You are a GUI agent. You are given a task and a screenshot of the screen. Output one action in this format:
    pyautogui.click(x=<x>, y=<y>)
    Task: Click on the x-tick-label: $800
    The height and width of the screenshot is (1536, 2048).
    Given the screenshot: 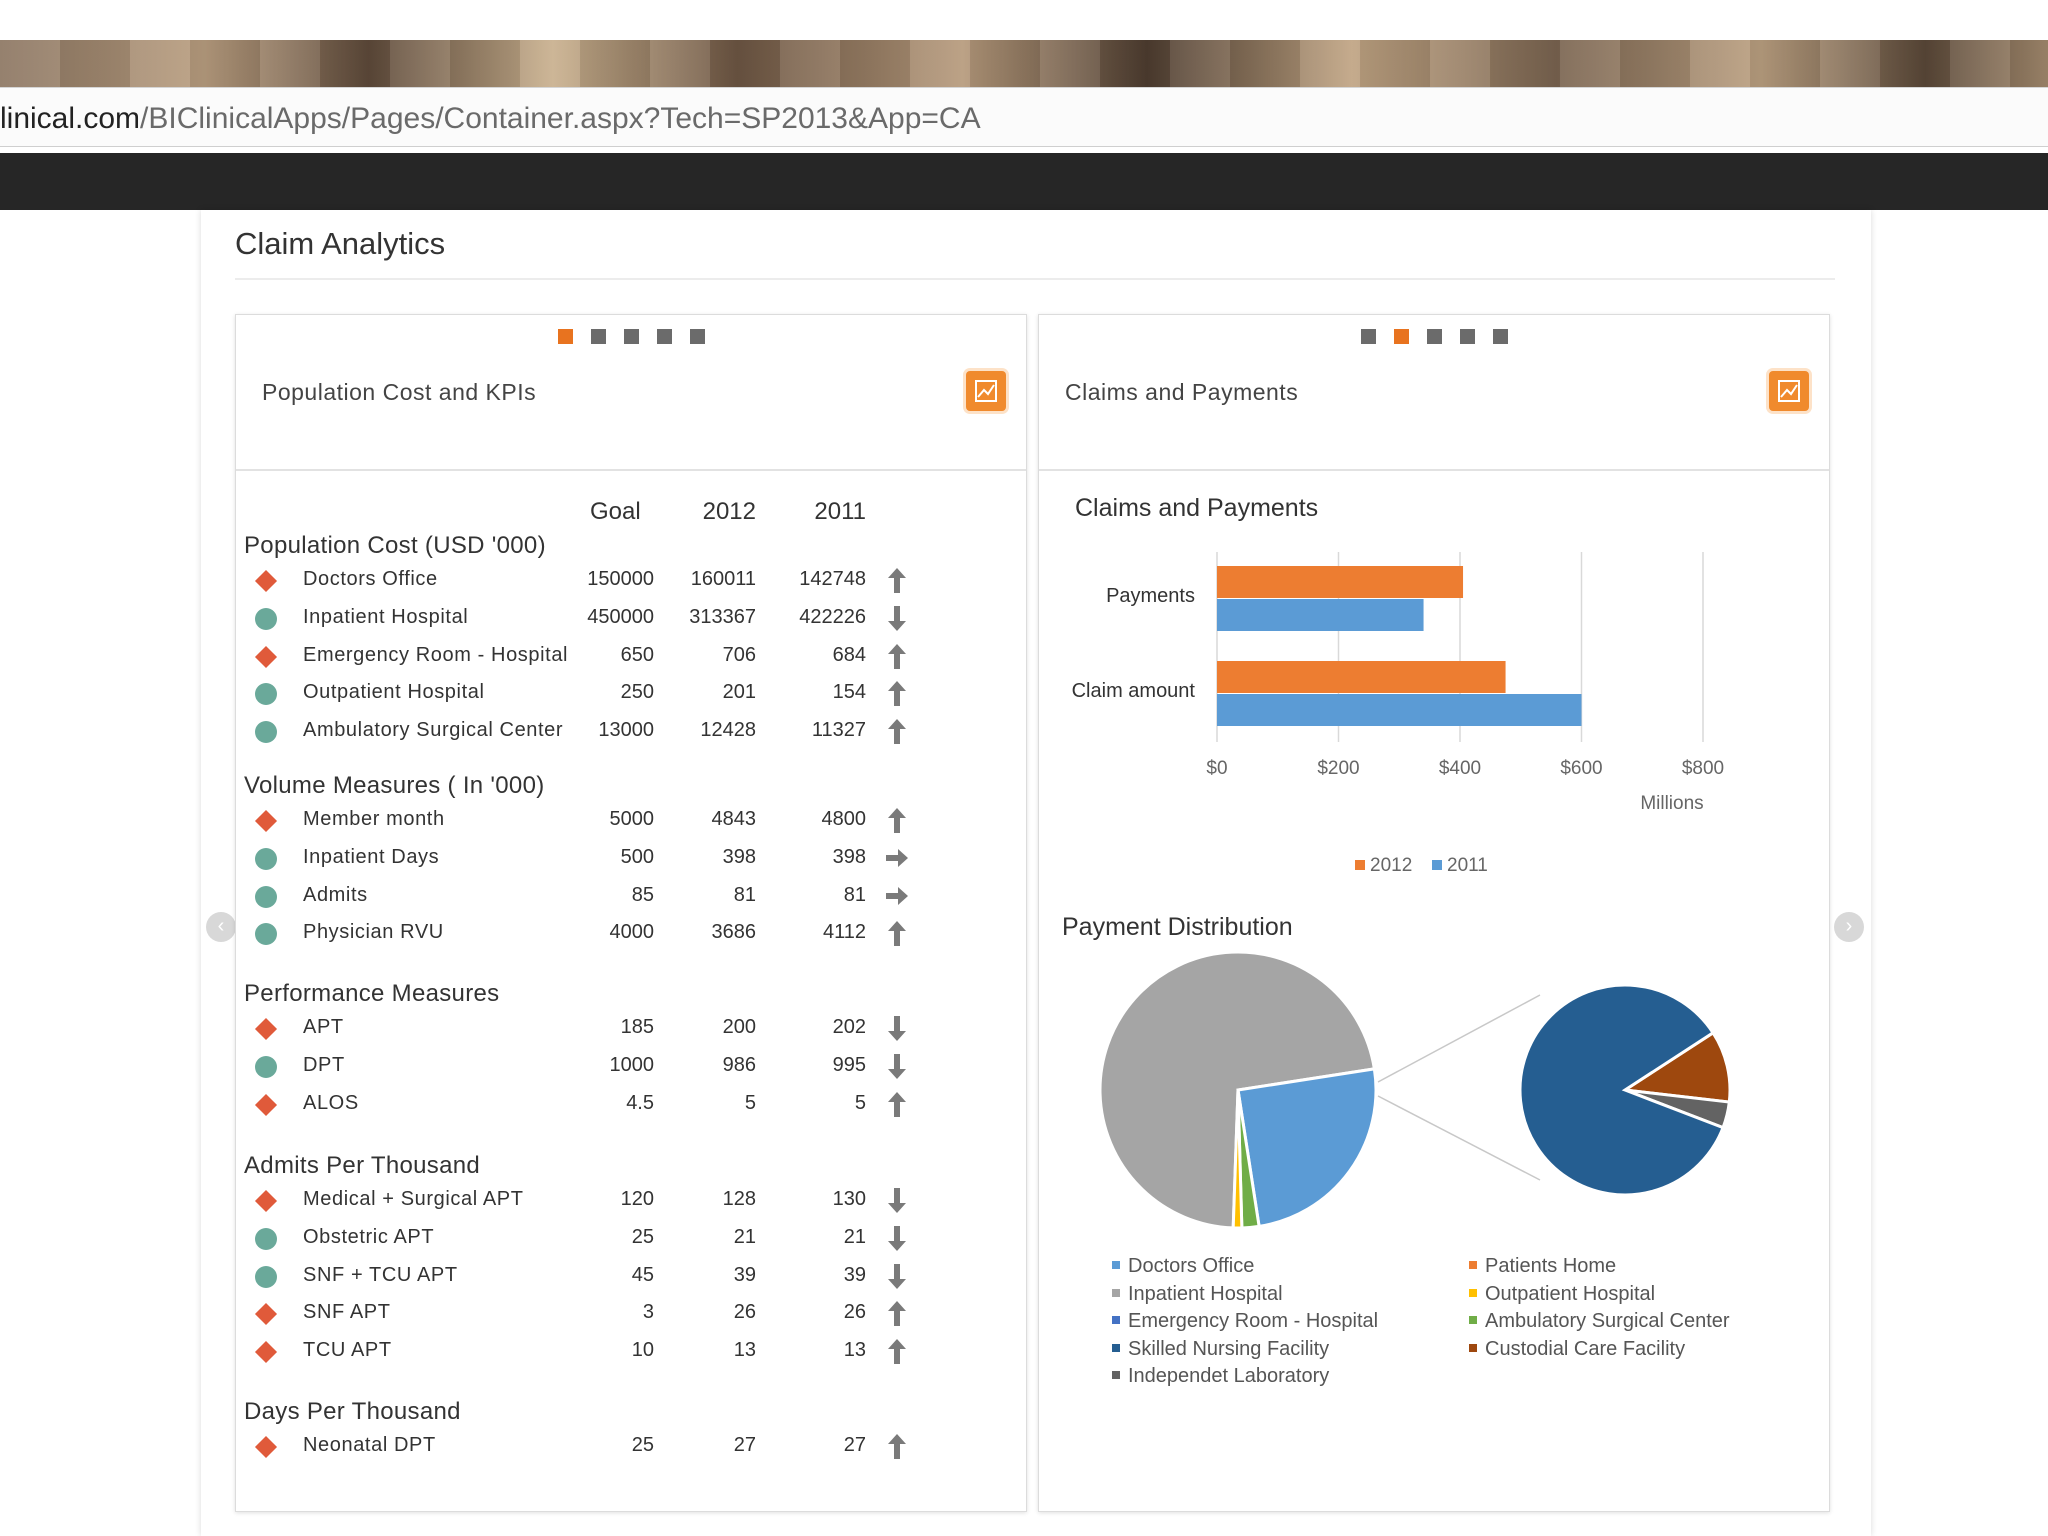 What is the action you would take?
    pyautogui.click(x=1703, y=768)
    